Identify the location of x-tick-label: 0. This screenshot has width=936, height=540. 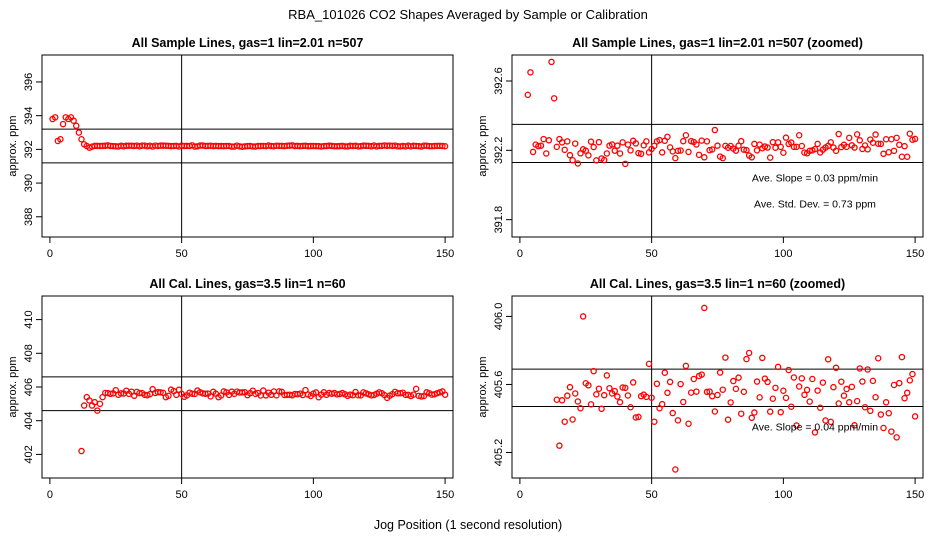
(520, 254).